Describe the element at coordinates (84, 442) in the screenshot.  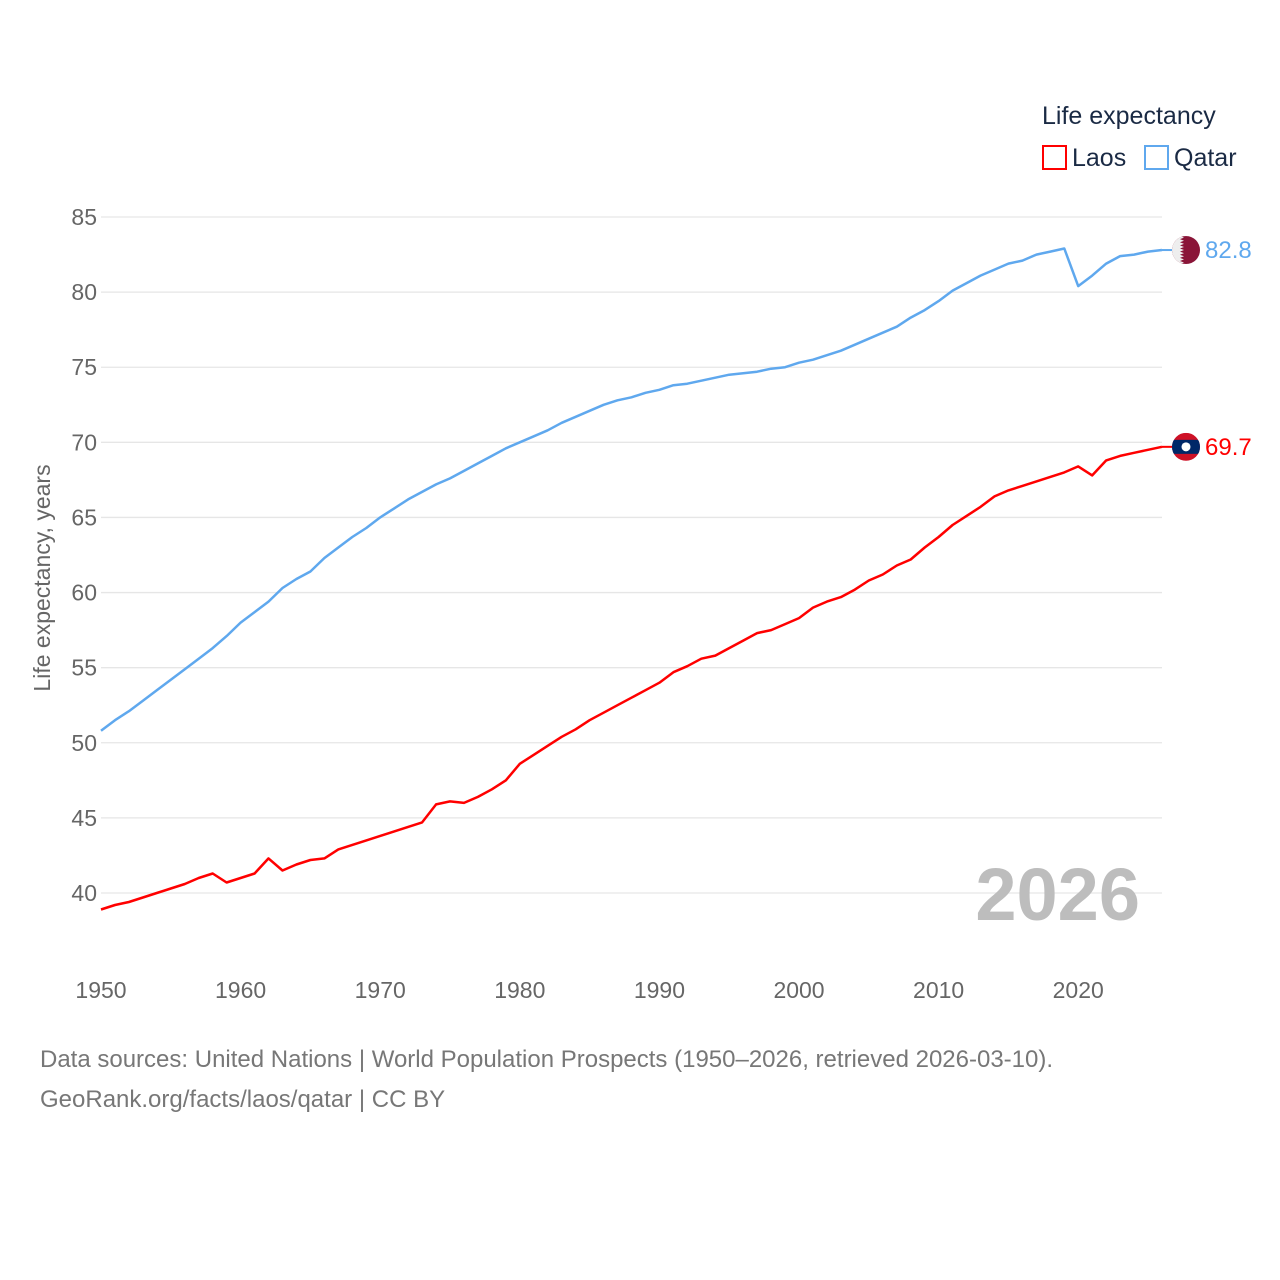
I see `y-tick-label: 70` at that location.